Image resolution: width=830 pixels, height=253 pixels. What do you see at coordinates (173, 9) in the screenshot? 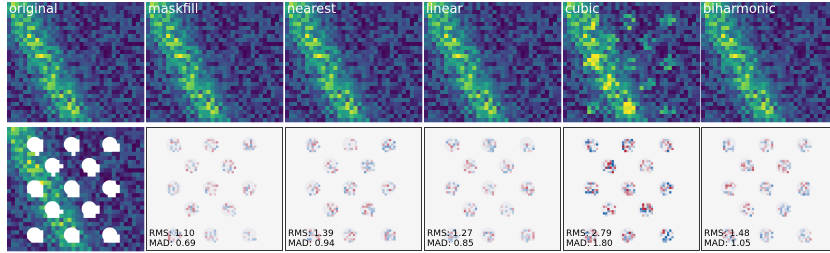
I see `panel-title: maskfill` at bounding box center [173, 9].